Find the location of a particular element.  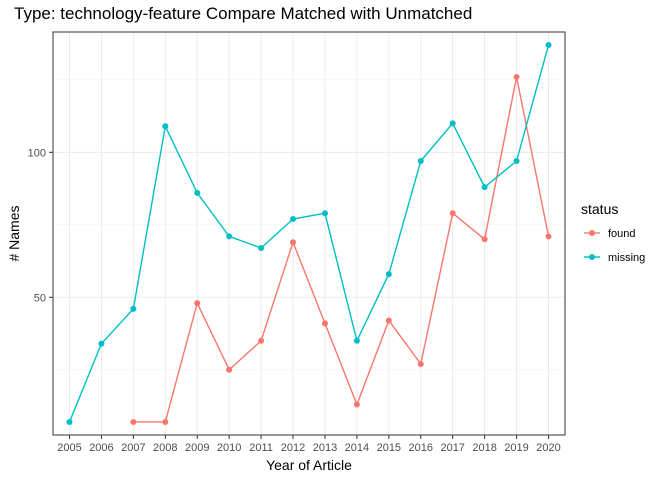

x-tick-label: 2009 is located at coordinates (197, 448).